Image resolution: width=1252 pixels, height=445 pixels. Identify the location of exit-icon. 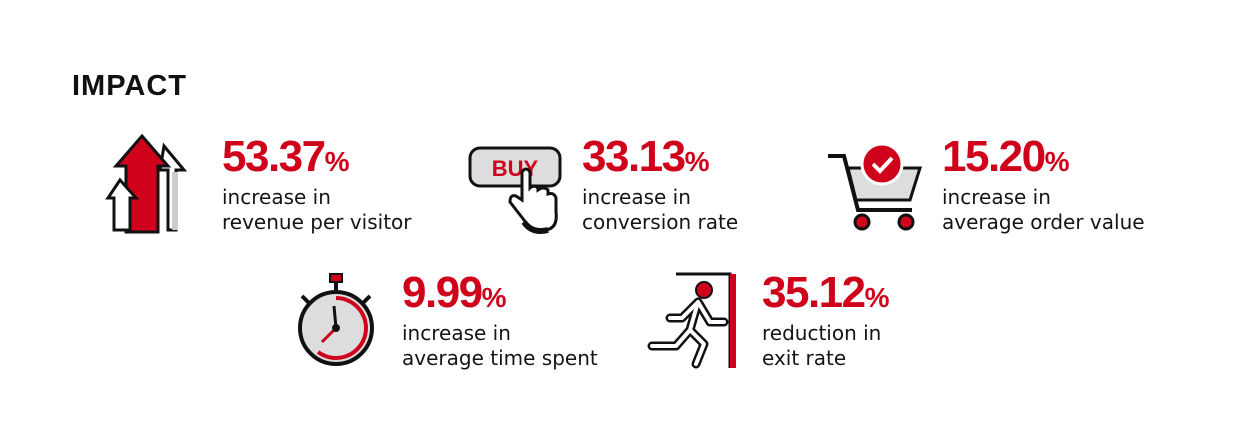
(691, 320).